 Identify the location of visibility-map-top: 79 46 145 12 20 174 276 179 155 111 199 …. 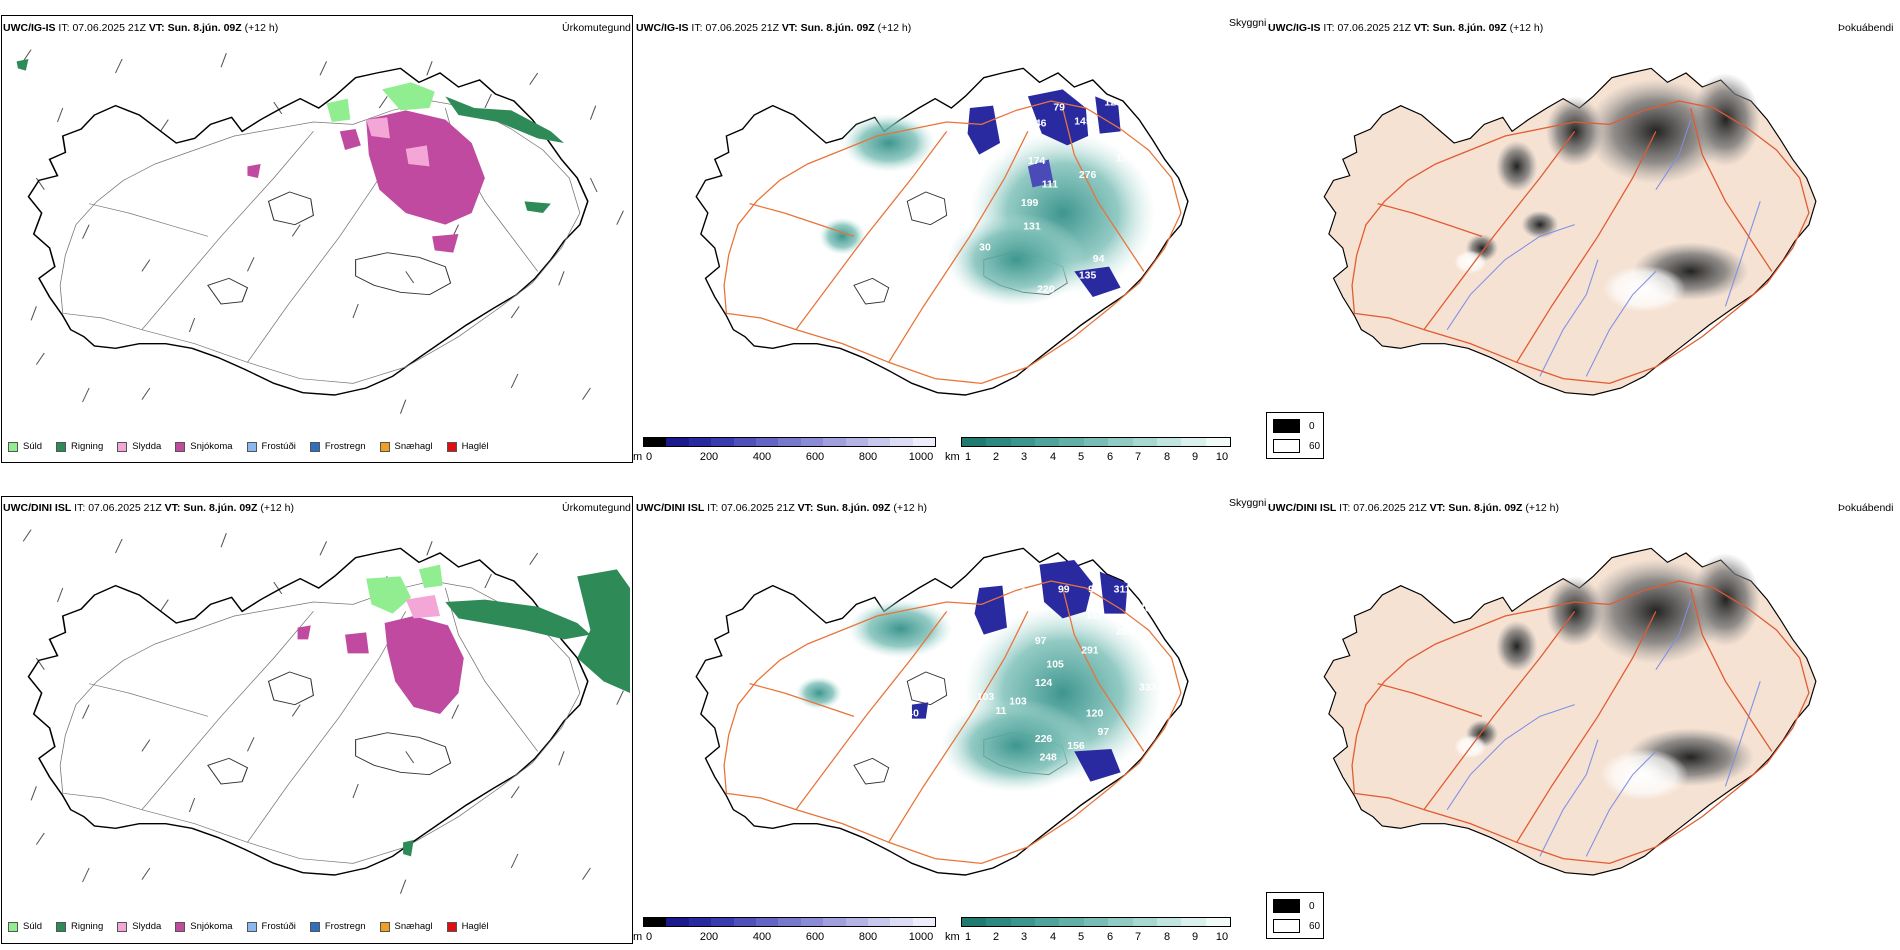
(942, 231).